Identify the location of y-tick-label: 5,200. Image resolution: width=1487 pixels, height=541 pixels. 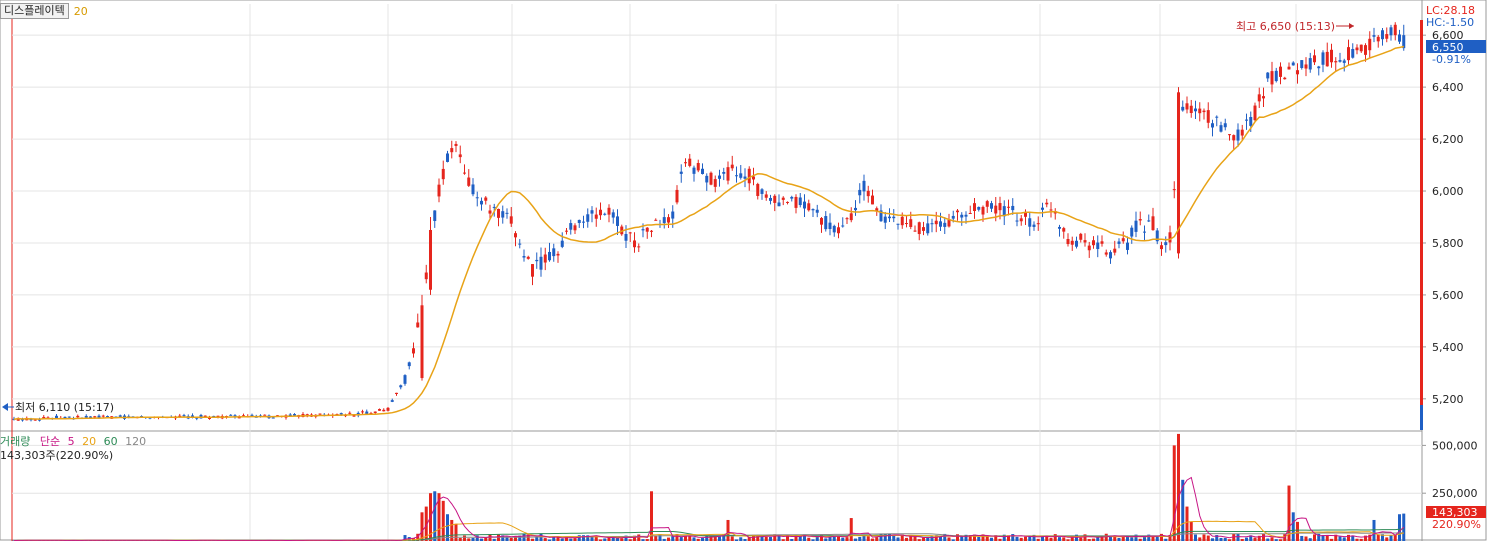
(1448, 399).